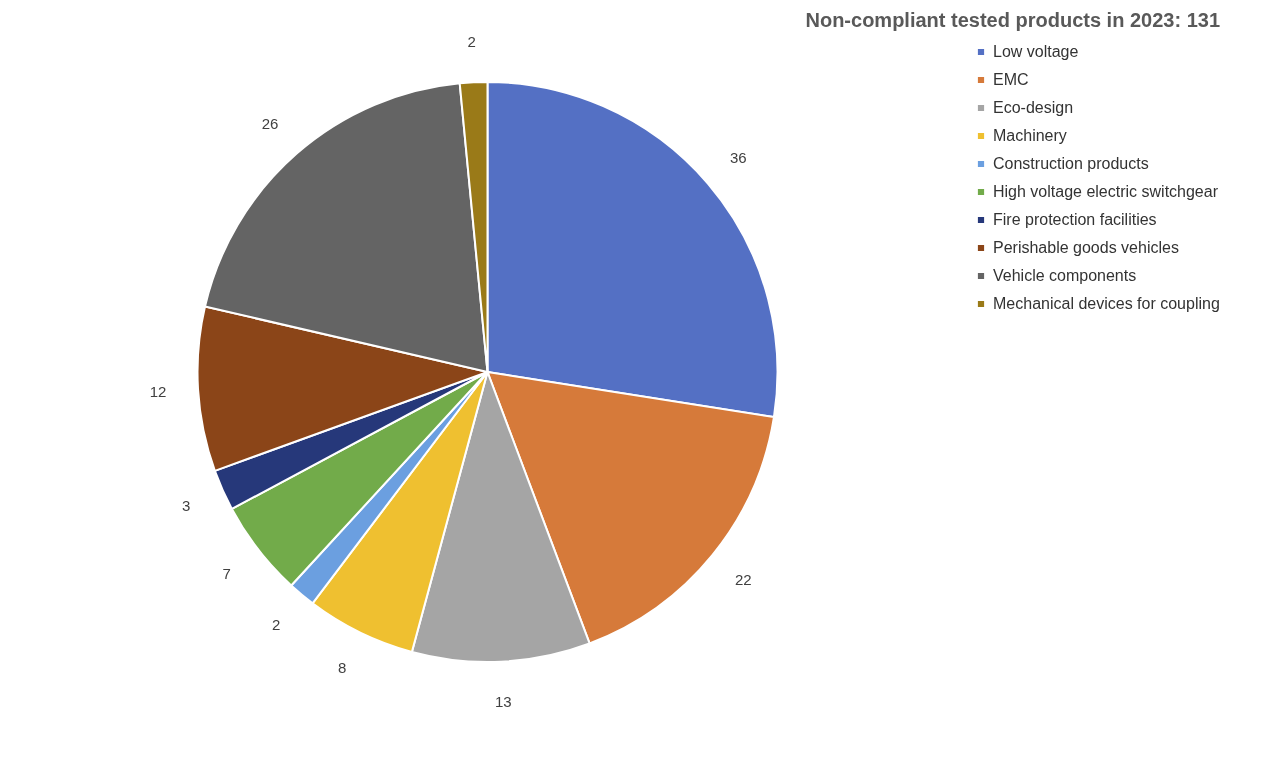 The image size is (1285, 767). What do you see at coordinates (342, 668) in the screenshot?
I see `data-label: 8` at bounding box center [342, 668].